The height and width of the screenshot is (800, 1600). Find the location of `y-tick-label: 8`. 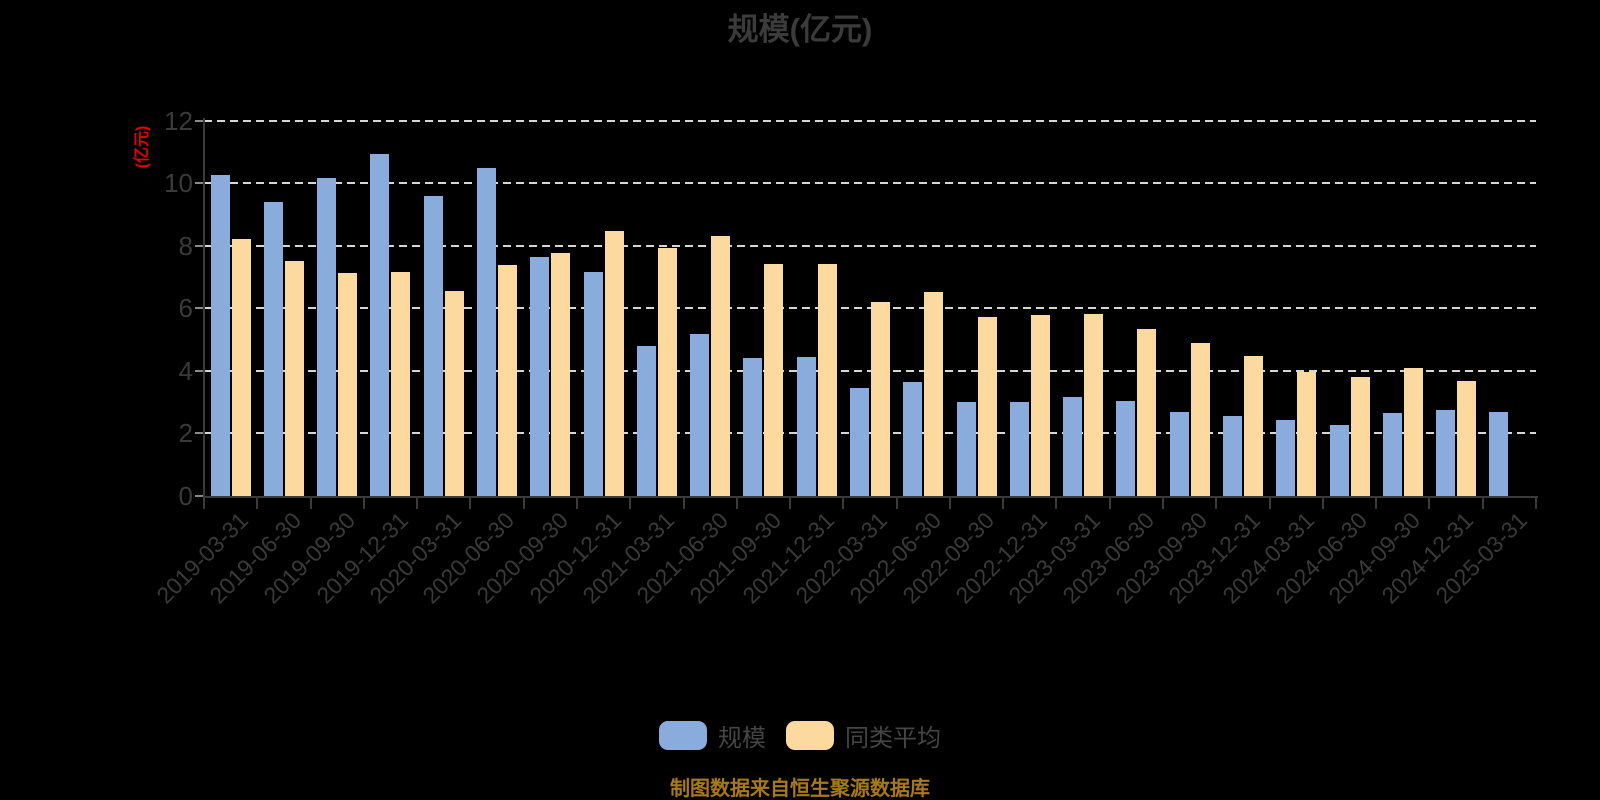

y-tick-label: 8 is located at coordinates (185, 245).